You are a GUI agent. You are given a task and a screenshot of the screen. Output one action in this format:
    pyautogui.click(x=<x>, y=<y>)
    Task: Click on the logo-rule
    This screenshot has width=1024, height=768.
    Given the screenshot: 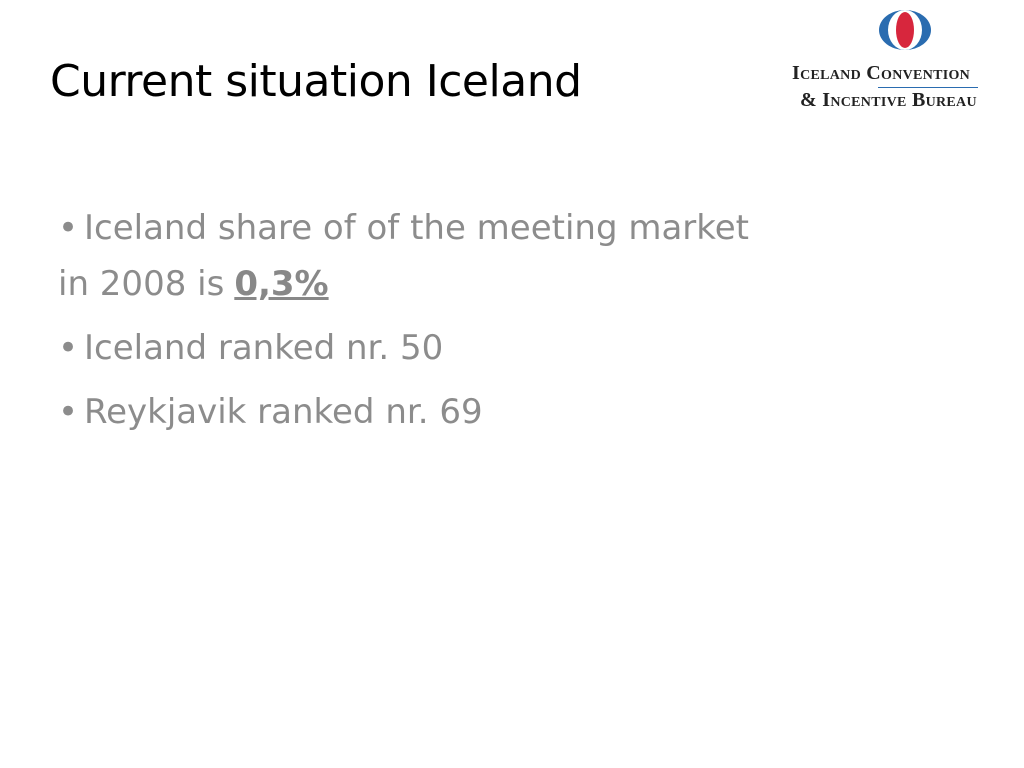 What is the action you would take?
    pyautogui.click(x=928, y=87)
    